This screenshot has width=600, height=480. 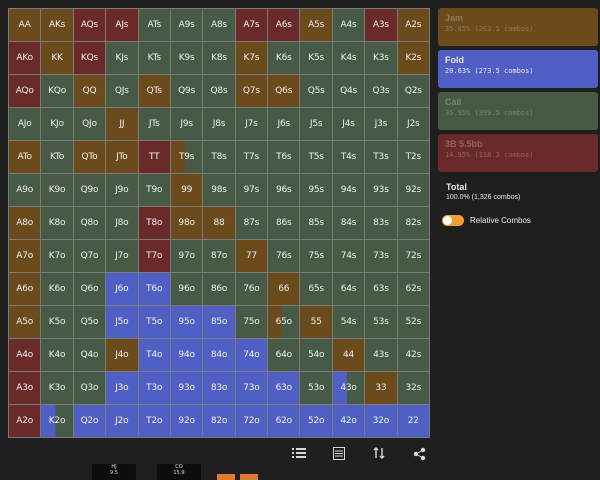 I want to click on hand-cell: 76o, so click(x=251, y=289).